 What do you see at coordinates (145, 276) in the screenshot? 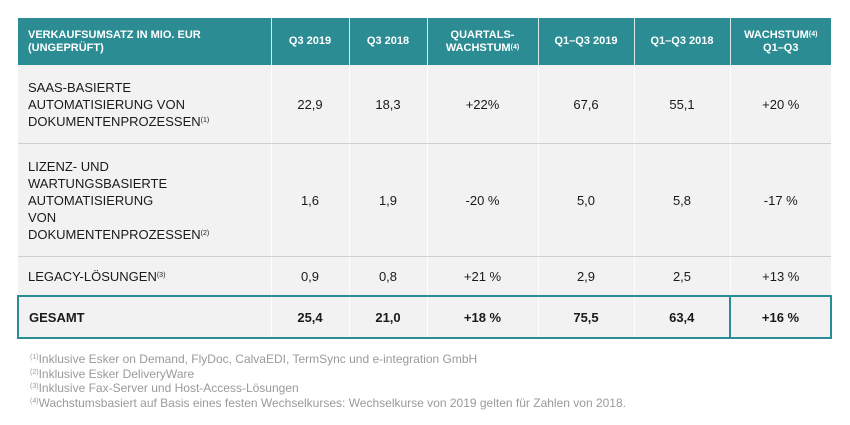
I see `row-label: LEGACY-LÖSUNGEN(3)` at bounding box center [145, 276].